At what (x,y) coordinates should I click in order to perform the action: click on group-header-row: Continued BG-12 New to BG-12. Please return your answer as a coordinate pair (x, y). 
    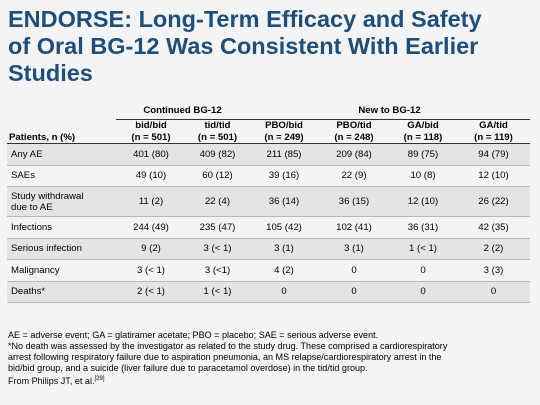
    Looking at the image, I should click on (268, 111).